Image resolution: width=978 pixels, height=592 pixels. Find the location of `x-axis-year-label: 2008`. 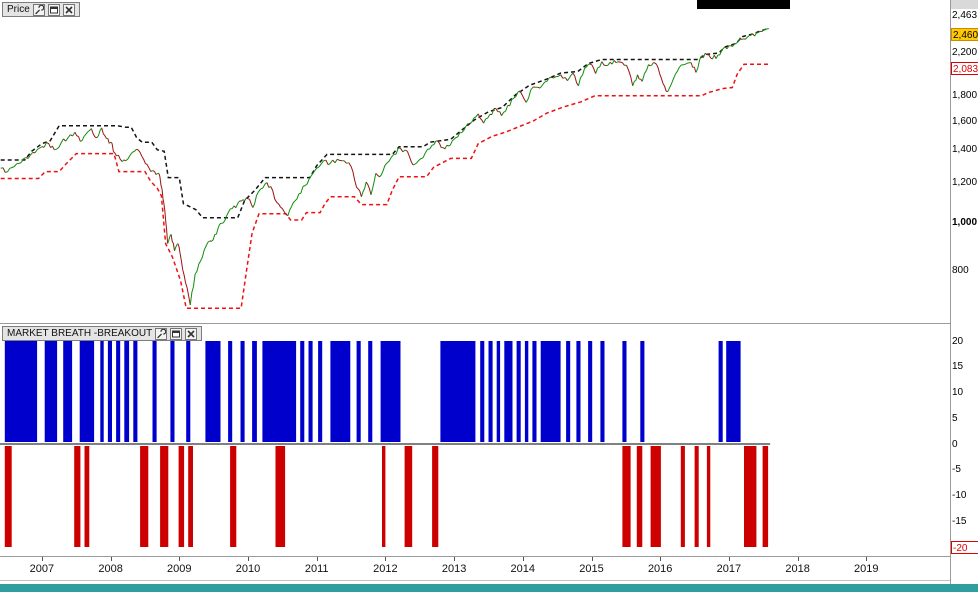

x-axis-year-label: 2008 is located at coordinates (110, 569).